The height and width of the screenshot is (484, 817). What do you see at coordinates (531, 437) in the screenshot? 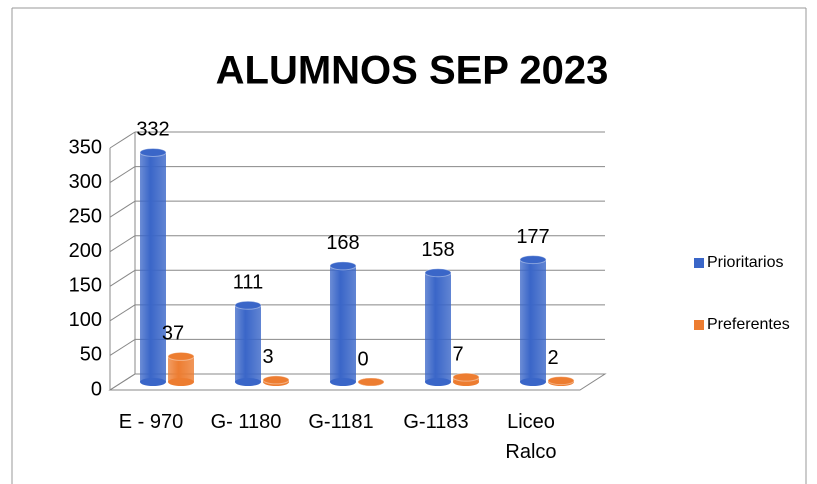
I see `x-tick-label: Liceo Ralco` at bounding box center [531, 437].